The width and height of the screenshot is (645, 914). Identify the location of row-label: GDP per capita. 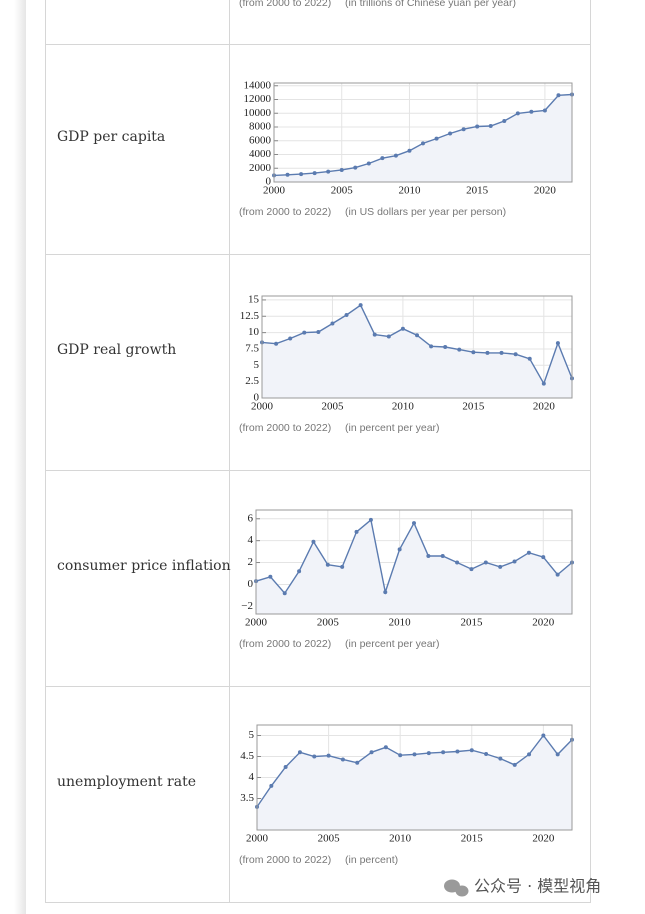
(111, 137).